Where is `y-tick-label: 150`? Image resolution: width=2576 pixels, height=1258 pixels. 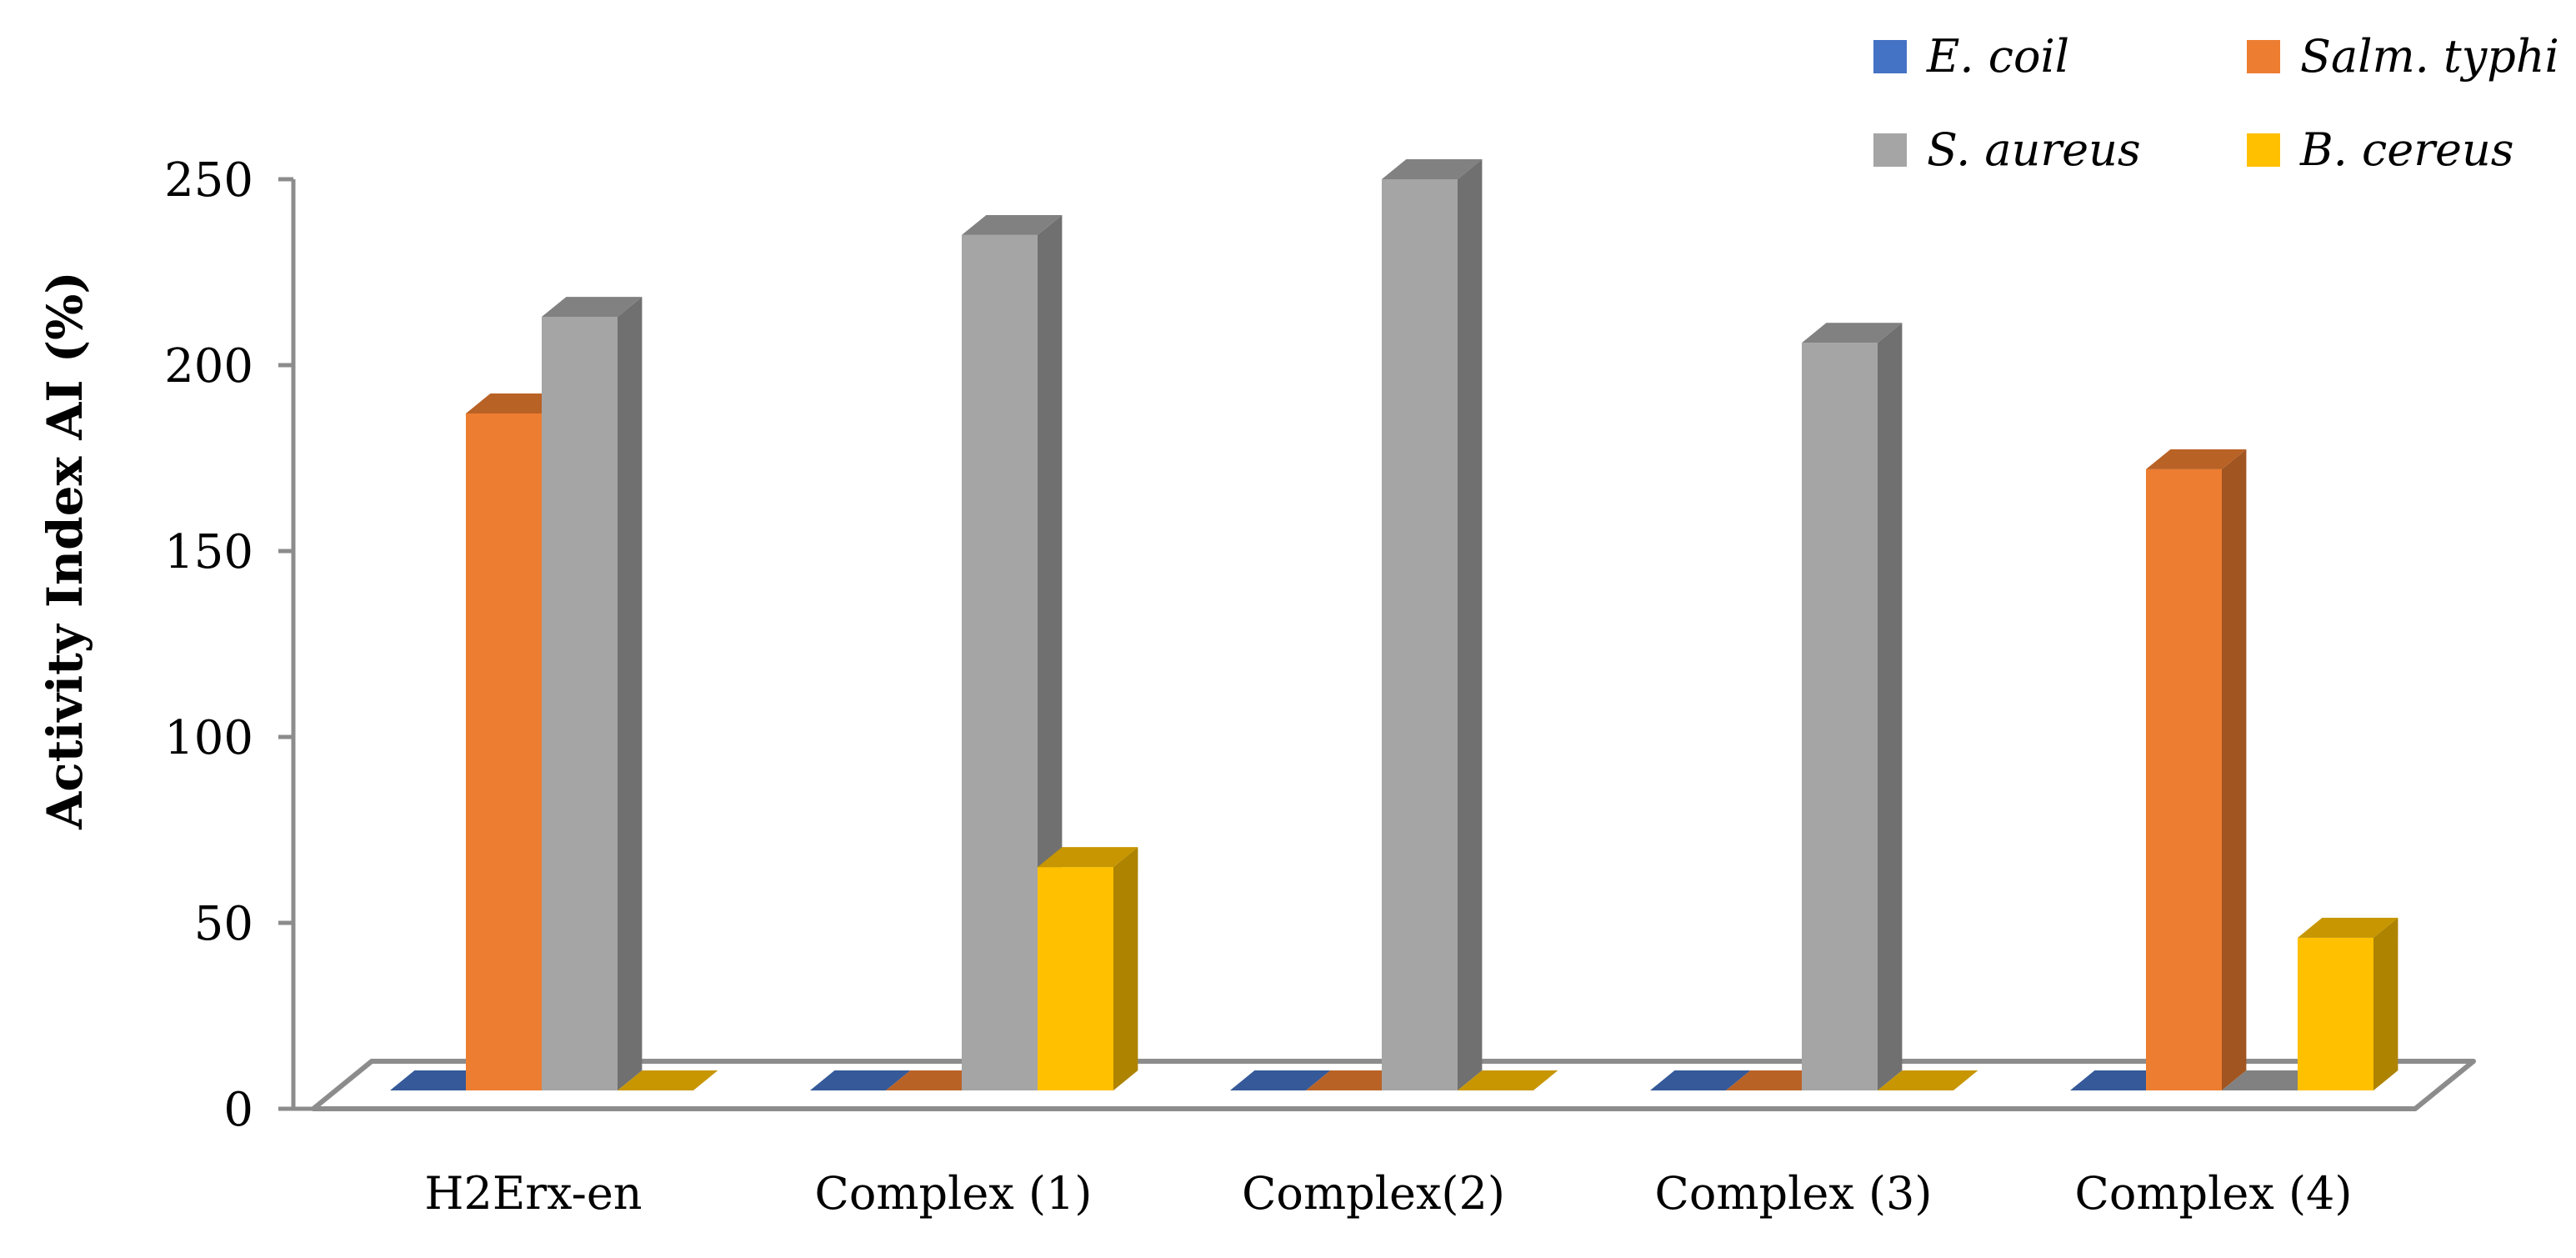
y-tick-label: 150 is located at coordinates (209, 552).